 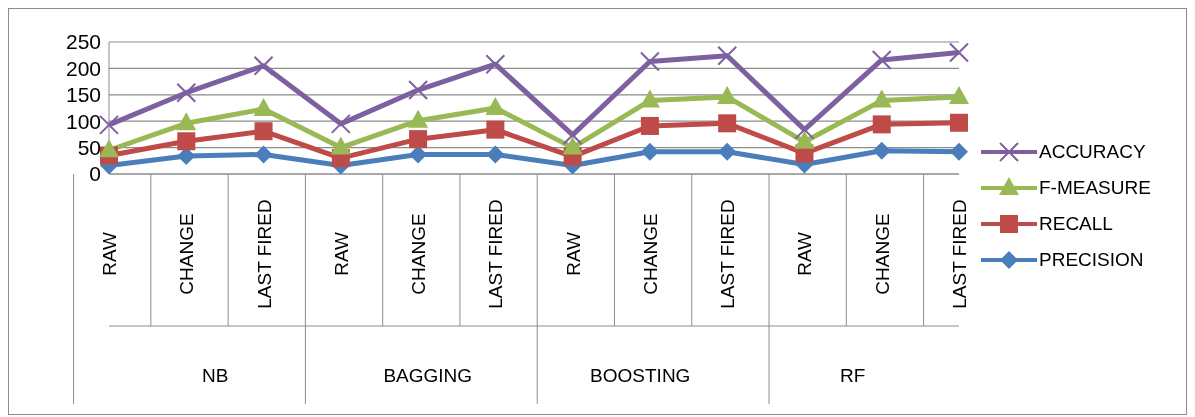 I want to click on y-tick-label: 50, so click(x=89, y=148).